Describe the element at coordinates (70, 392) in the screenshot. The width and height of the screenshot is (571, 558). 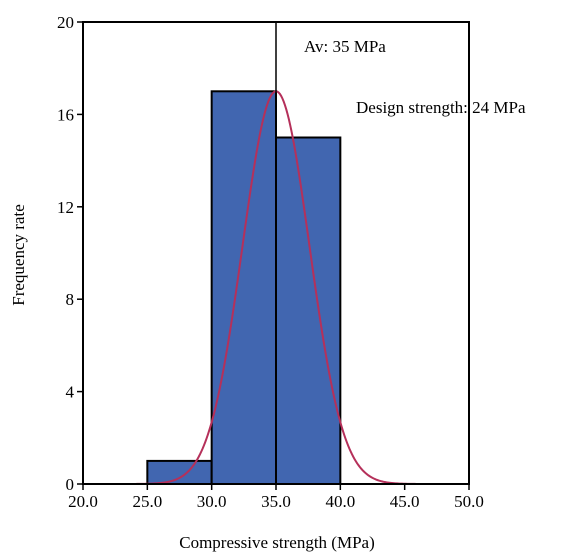
I see `y-tick-label-1: 4` at that location.